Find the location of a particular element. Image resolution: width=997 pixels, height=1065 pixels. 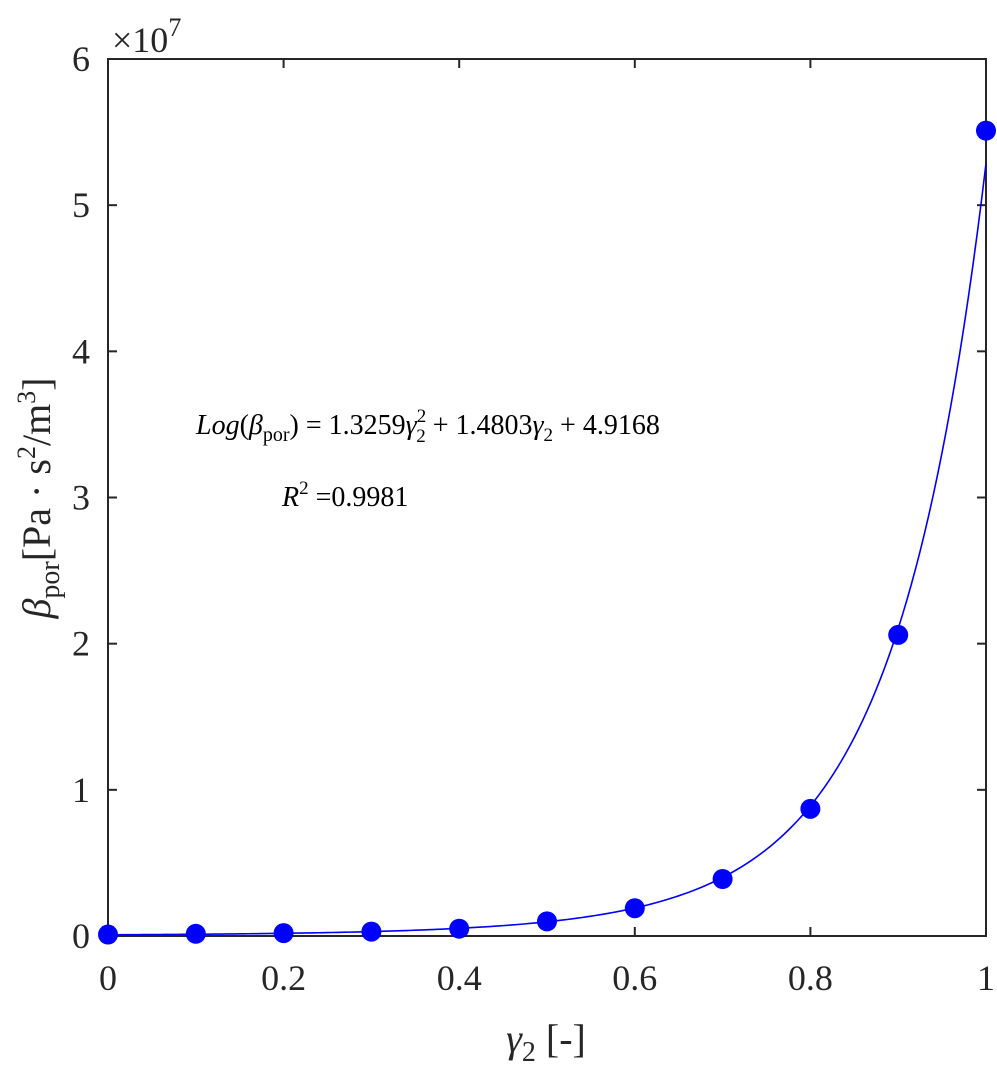

y-label-sub: por is located at coordinates (50, 580).